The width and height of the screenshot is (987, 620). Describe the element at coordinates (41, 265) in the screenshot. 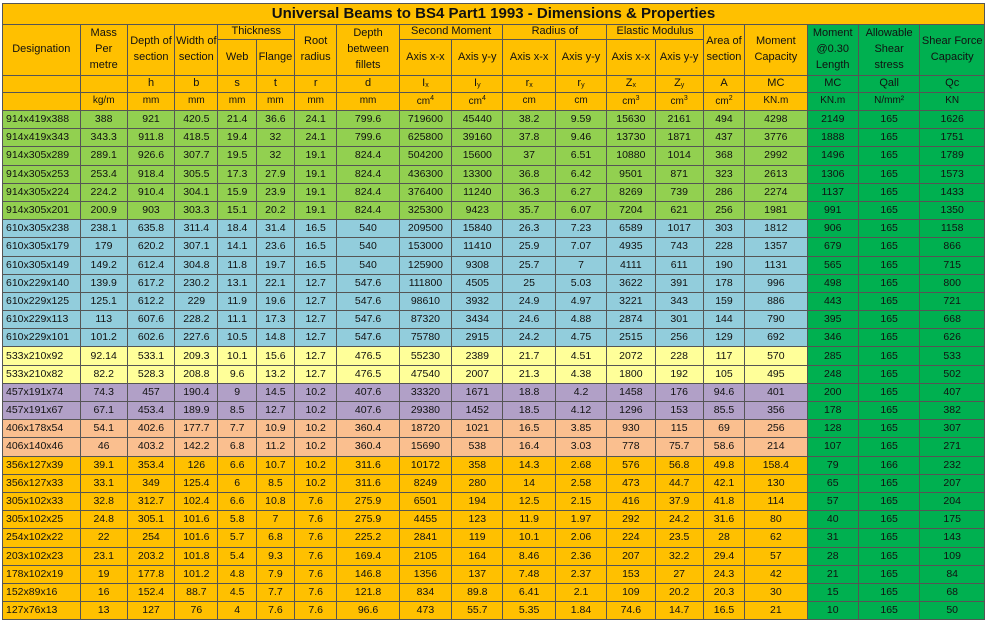

I see `designation-cell: 610x305x149` at that location.